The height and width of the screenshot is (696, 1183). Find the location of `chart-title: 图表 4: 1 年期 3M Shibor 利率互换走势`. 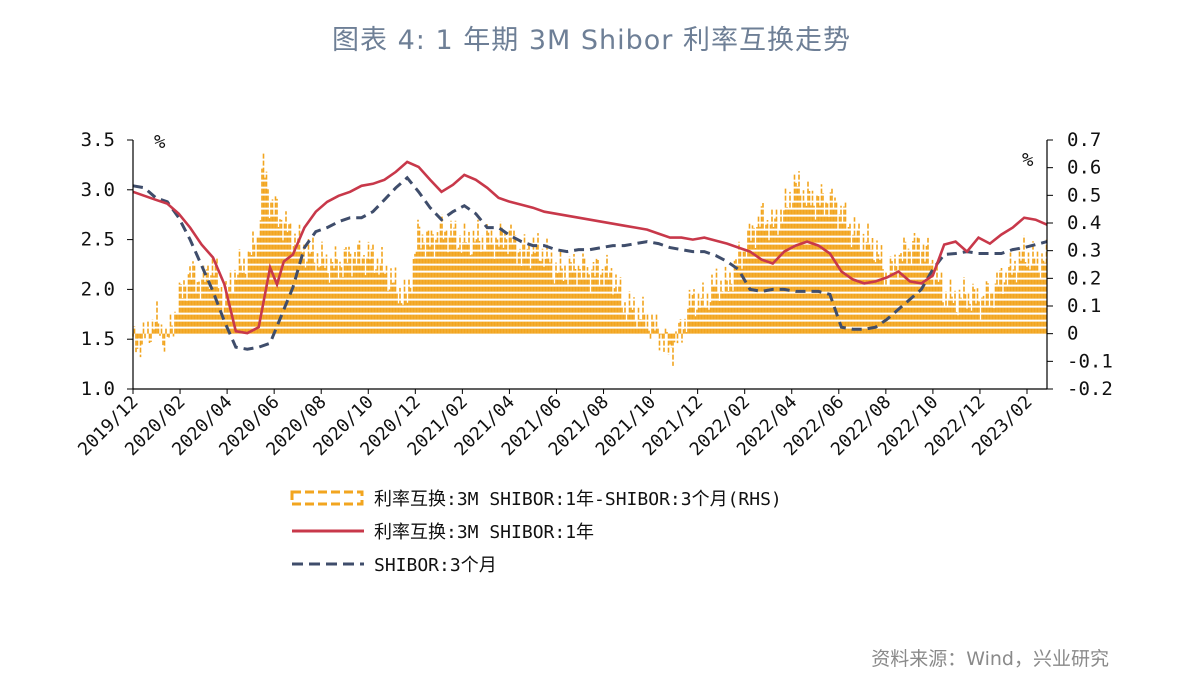

chart-title: 图表 4: 1 年期 3M Shibor 利率互换走势 is located at coordinates (591, 40).